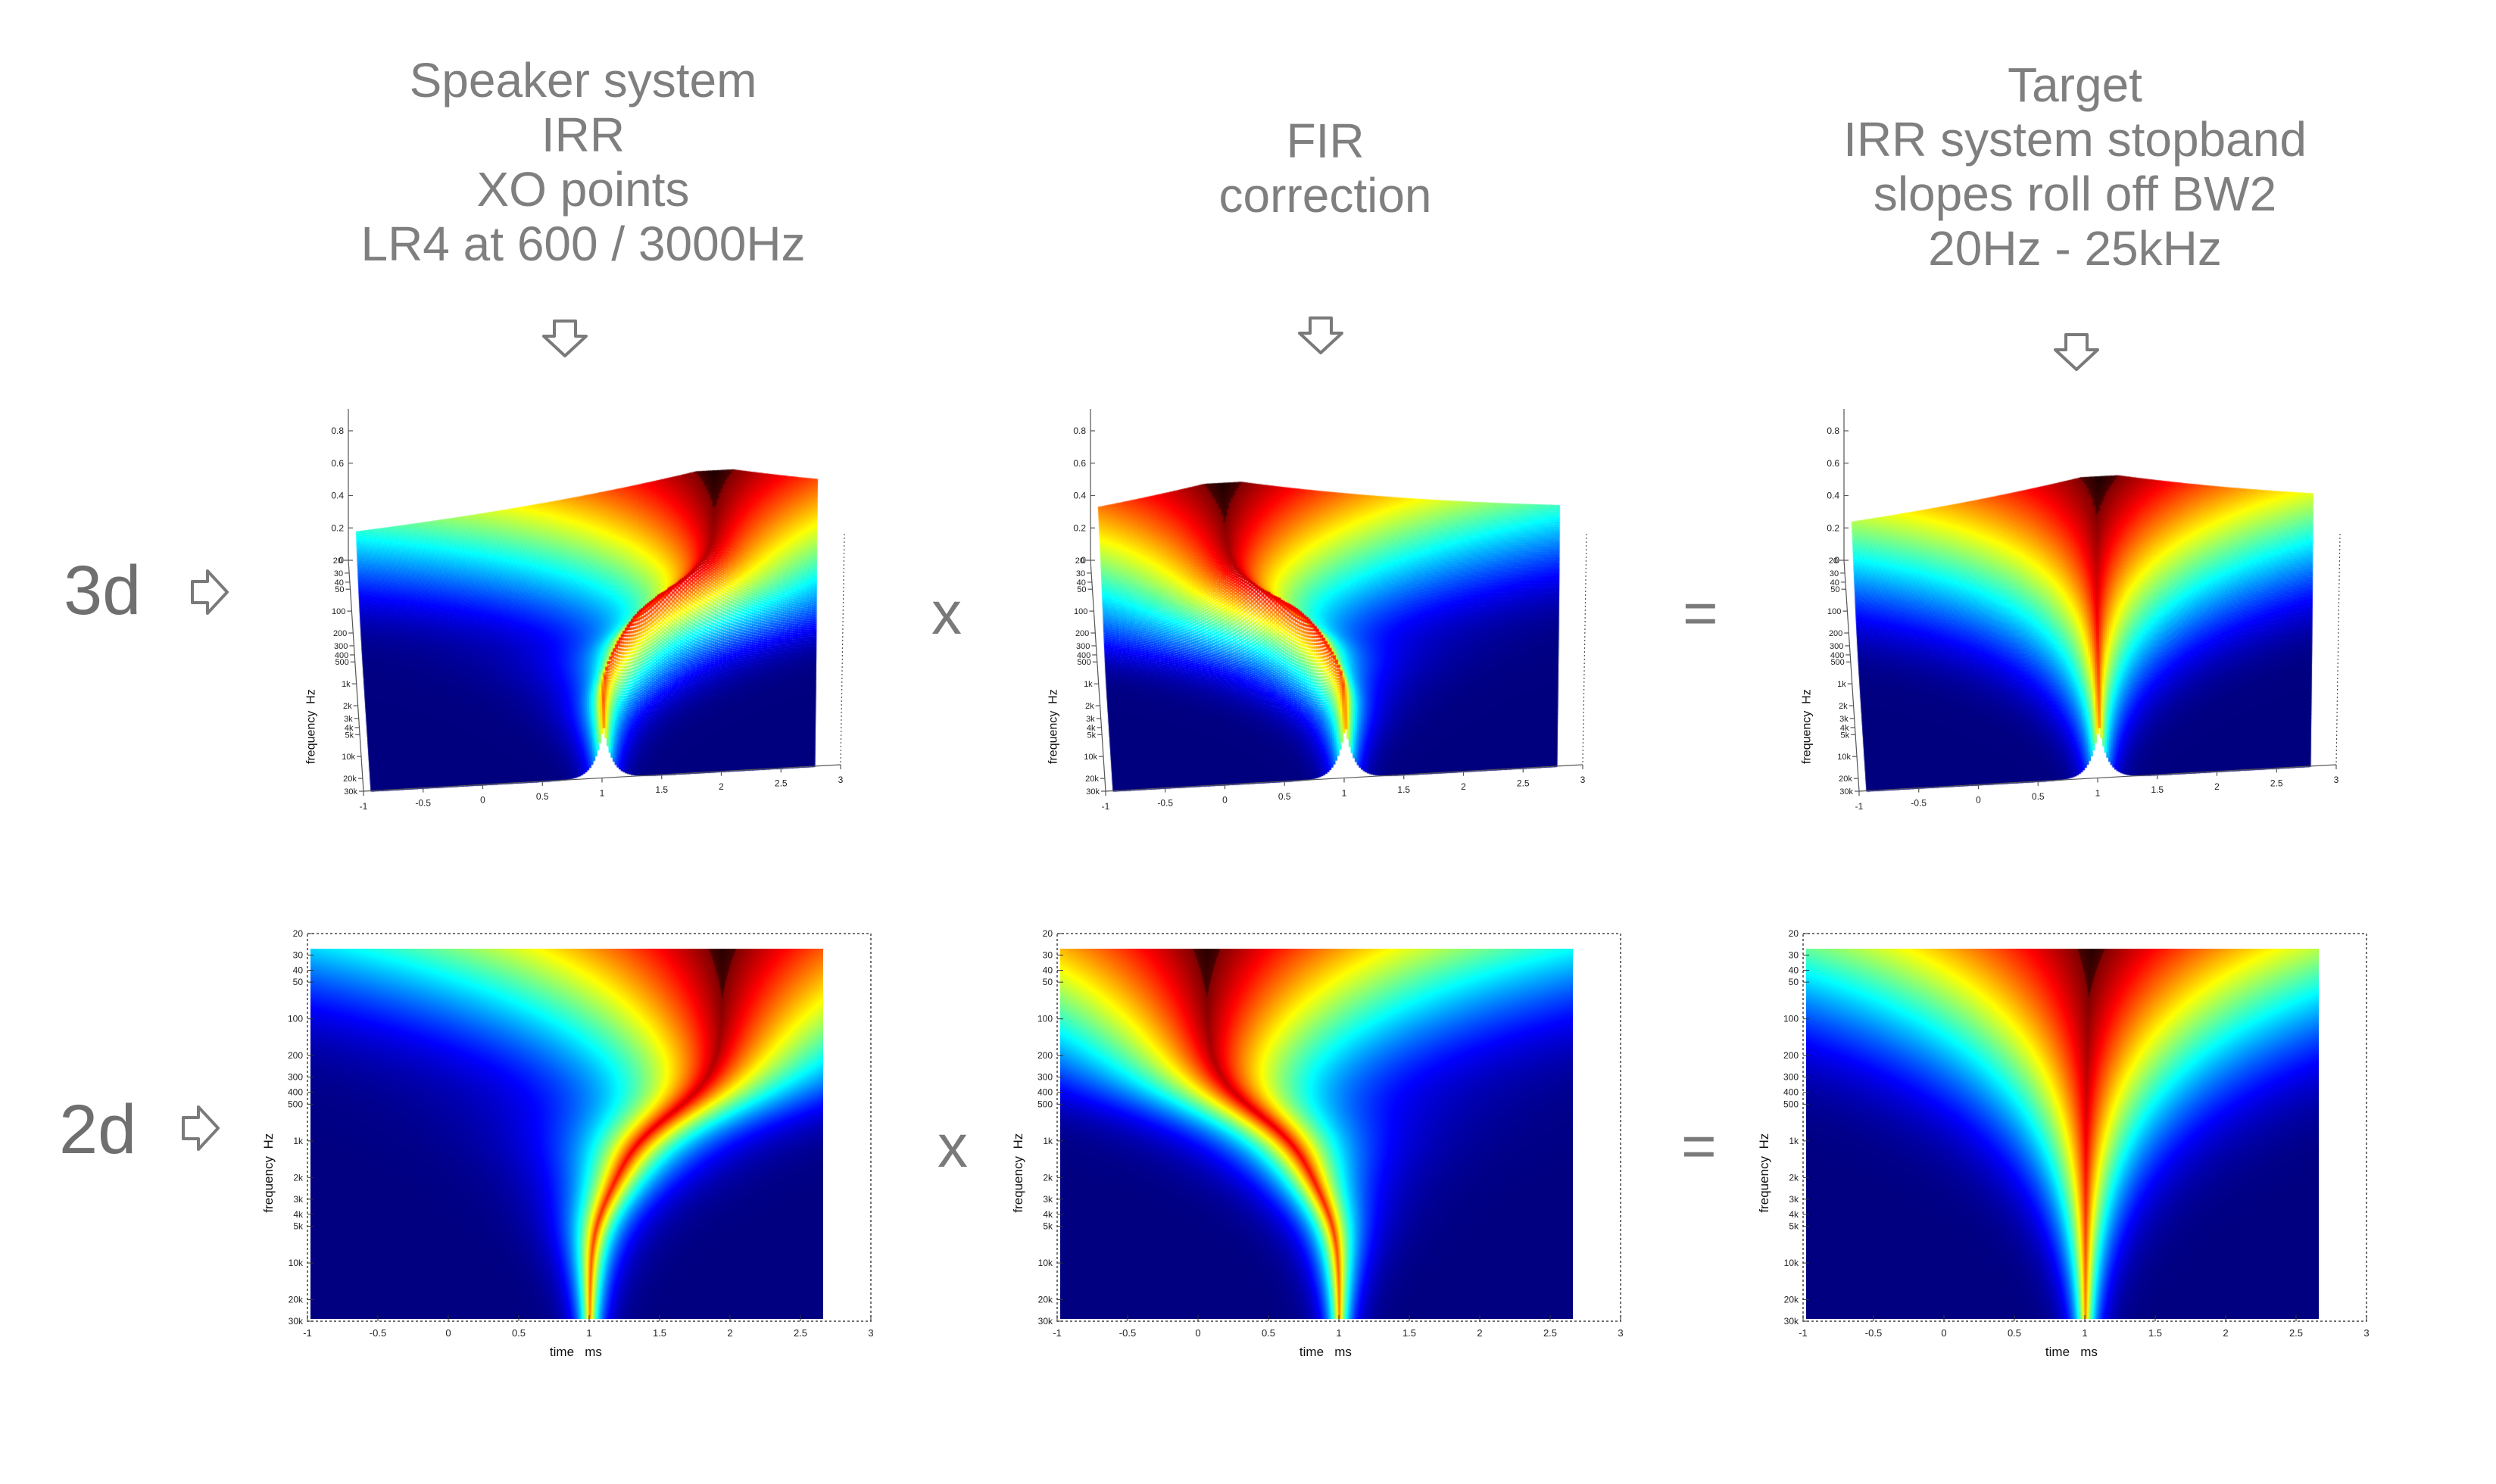  Describe the element at coordinates (583, 135) in the screenshot. I see `title-line: IRR` at that location.